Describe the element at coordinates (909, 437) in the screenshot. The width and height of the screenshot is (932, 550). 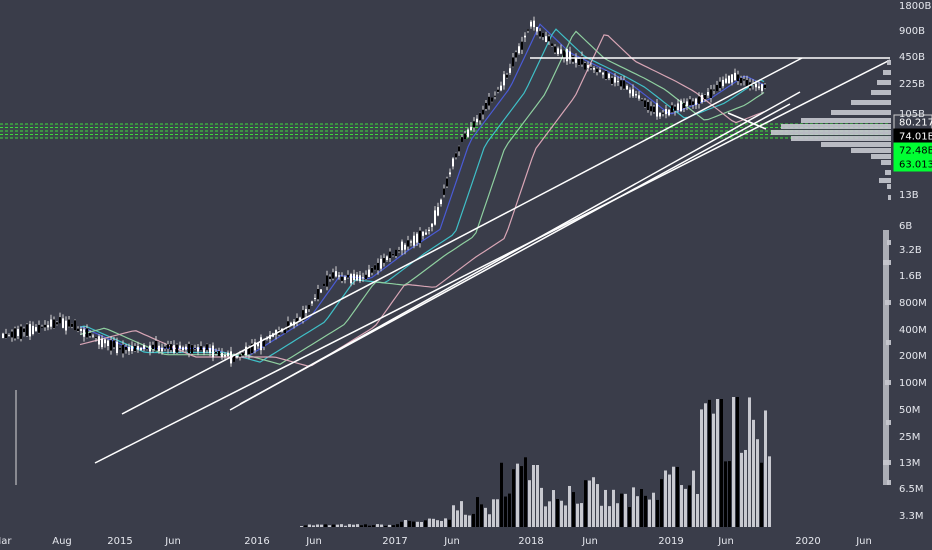
I see `y-tick-label: 25M` at that location.